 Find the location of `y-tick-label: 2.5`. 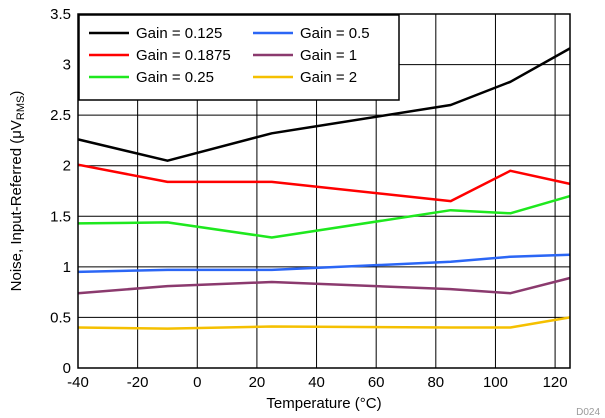

y-tick-label: 2.5 is located at coordinates (60, 115).